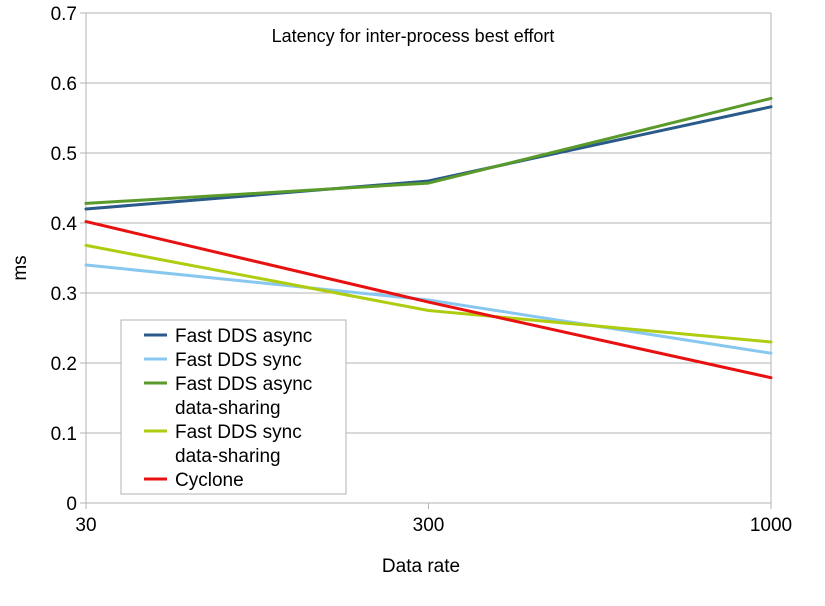  I want to click on y-tick-label: 0.3, so click(64, 294).